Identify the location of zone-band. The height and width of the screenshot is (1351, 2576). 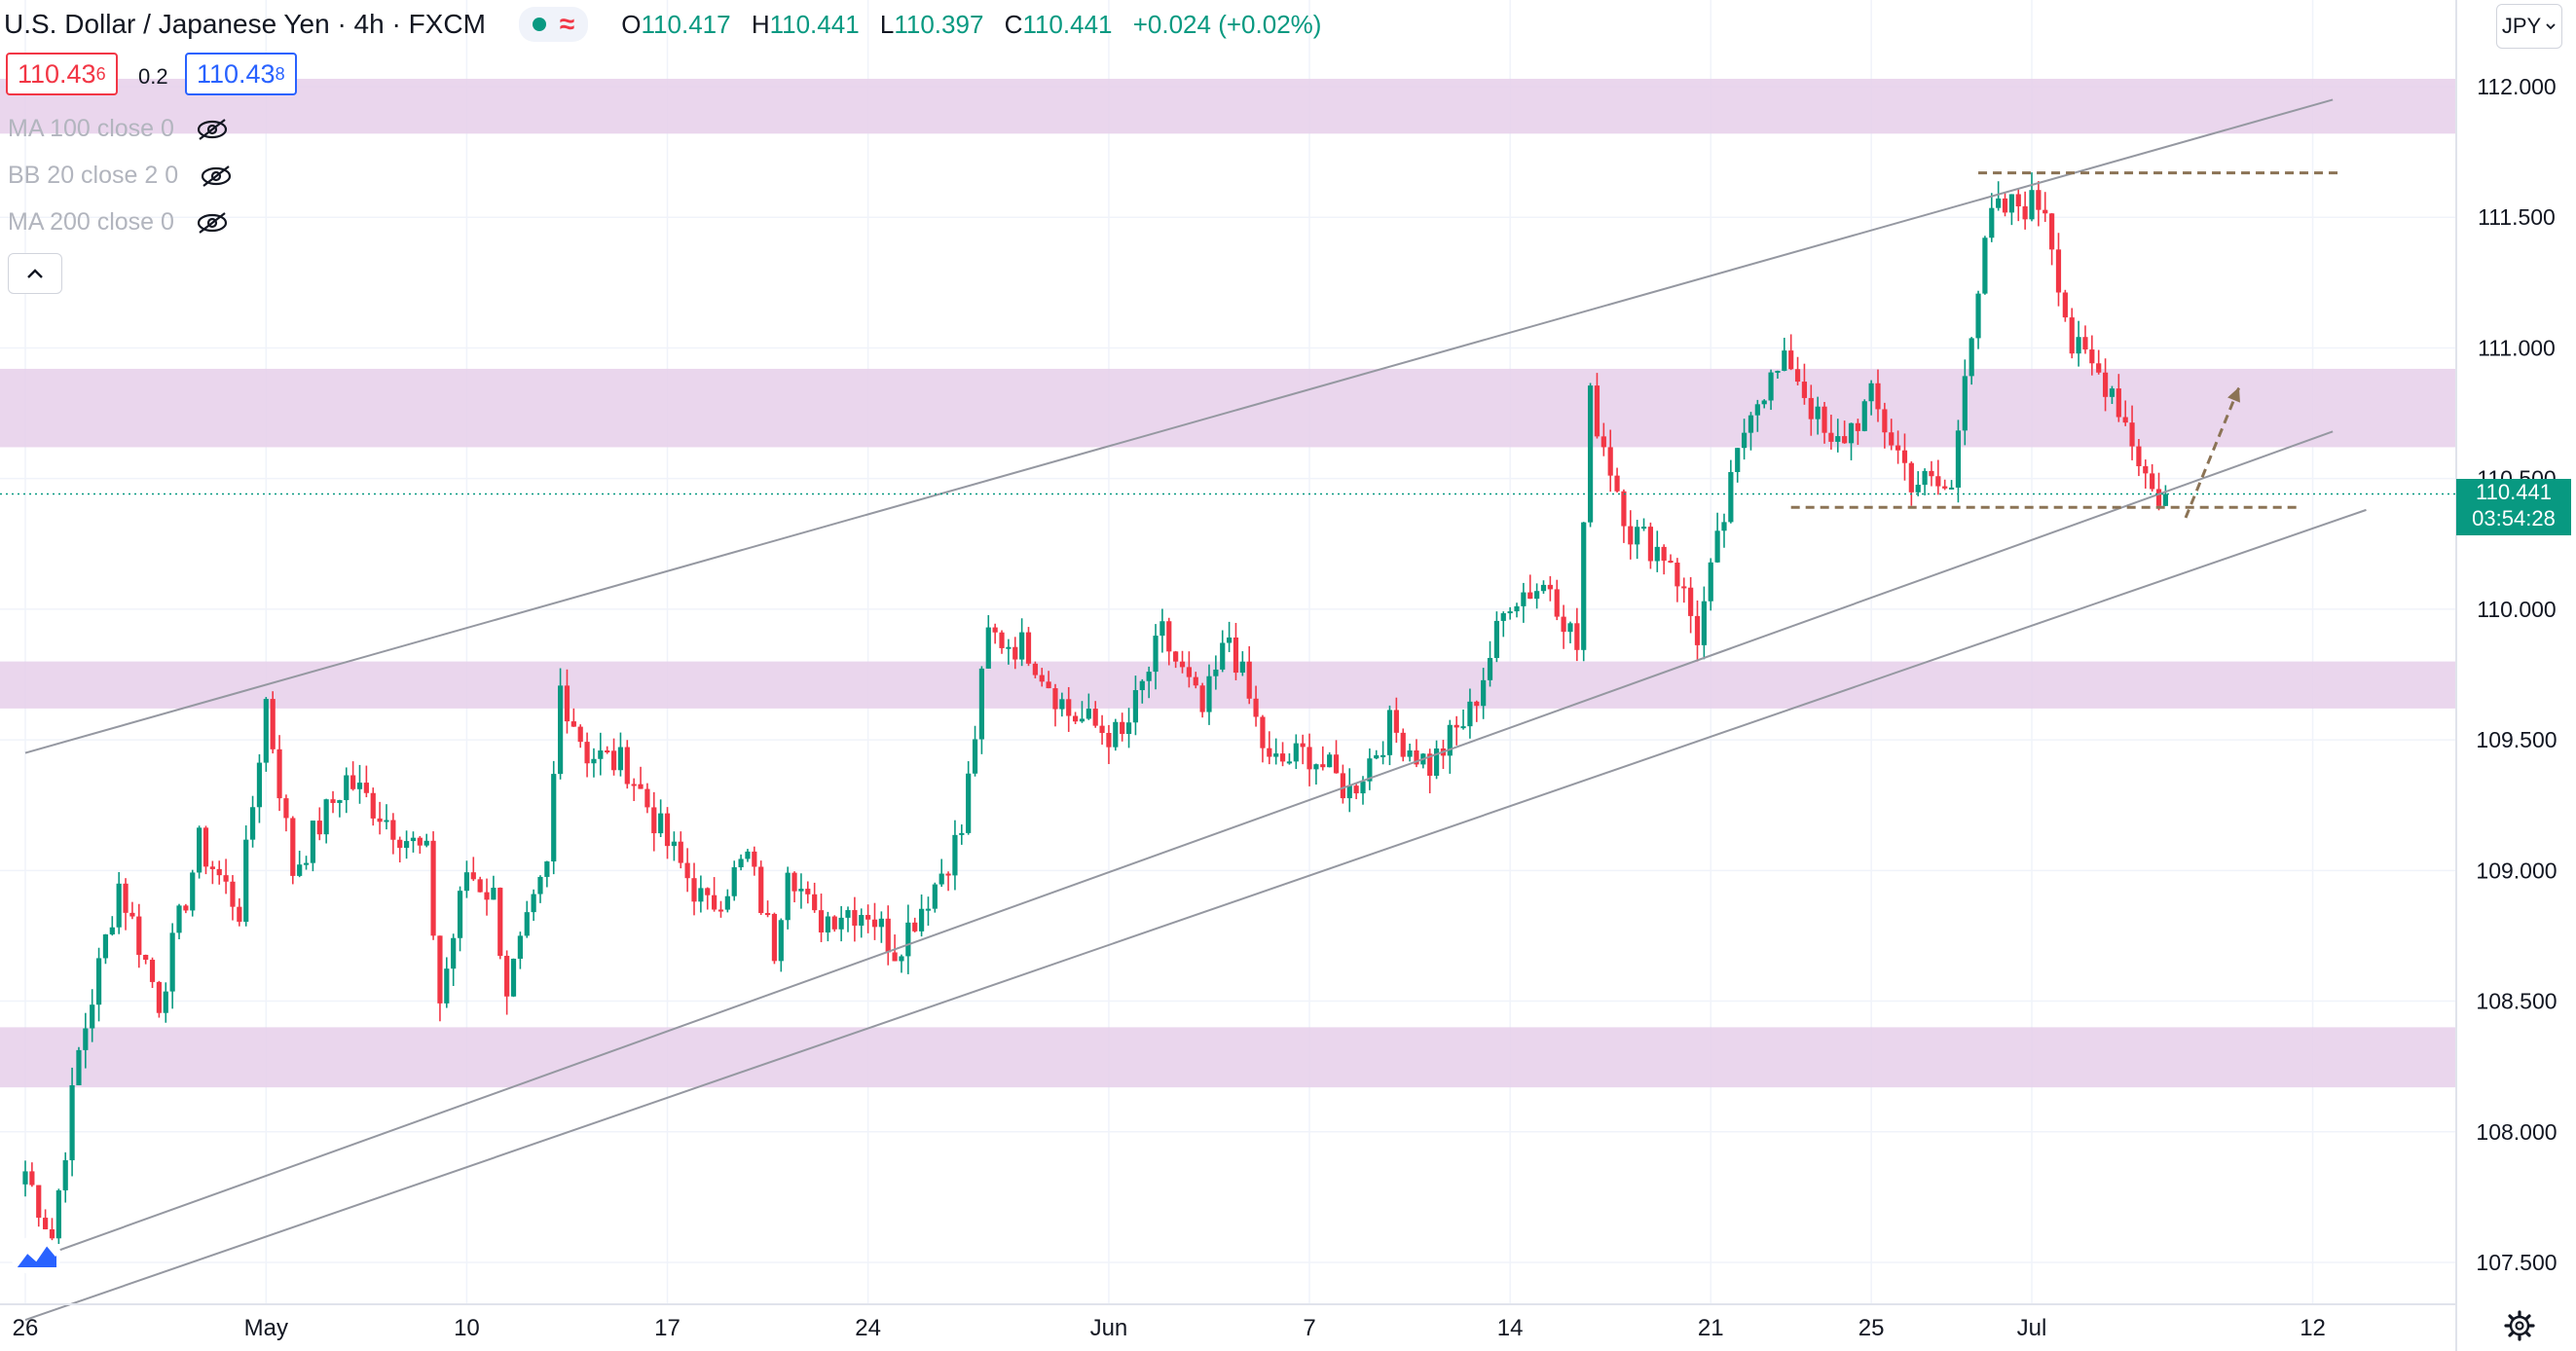
(1228, 106).